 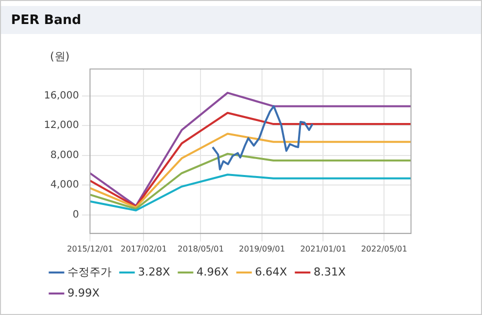 What do you see at coordinates (61, 96) in the screenshot?
I see `y-tick-label: 16,000` at bounding box center [61, 96].